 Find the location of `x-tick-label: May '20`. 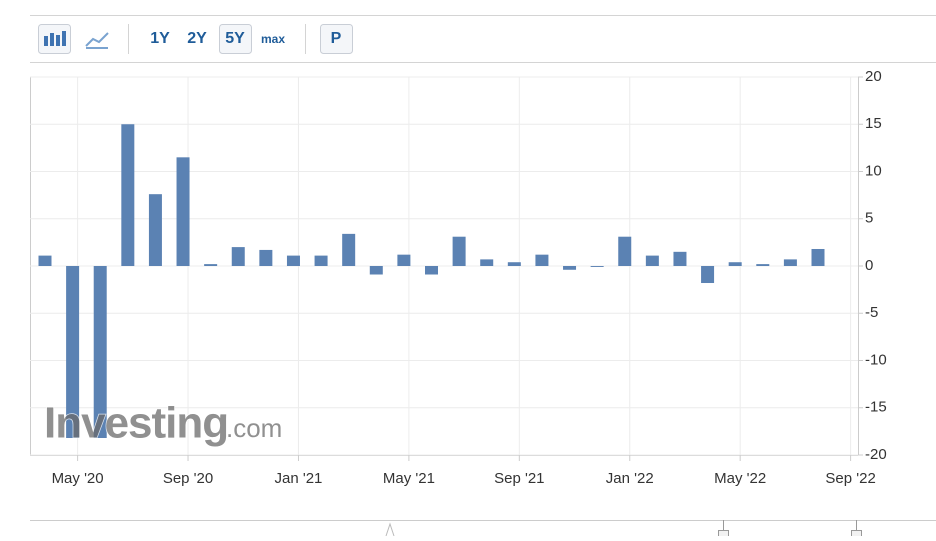

x-tick-label: May '20 is located at coordinates (78, 478).